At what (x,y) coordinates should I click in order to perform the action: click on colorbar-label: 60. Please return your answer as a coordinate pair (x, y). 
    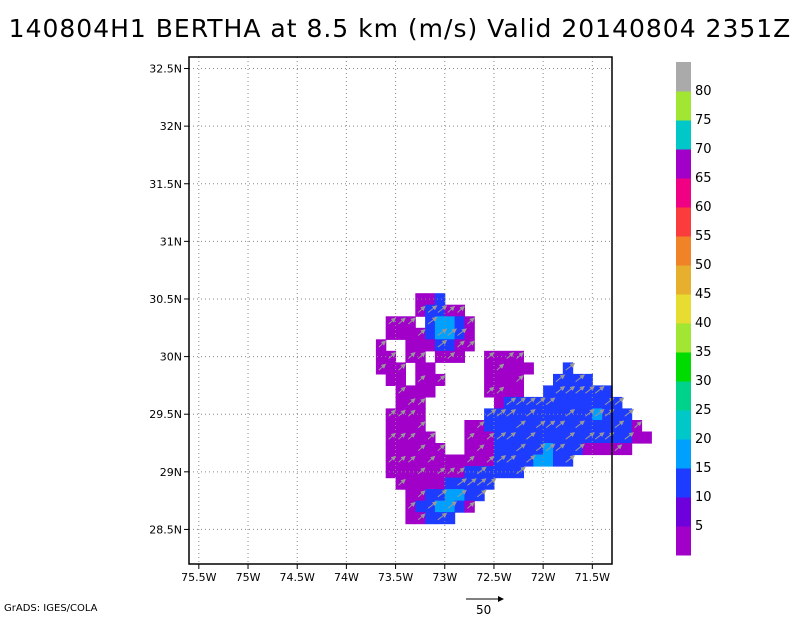
    Looking at the image, I should click on (703, 207).